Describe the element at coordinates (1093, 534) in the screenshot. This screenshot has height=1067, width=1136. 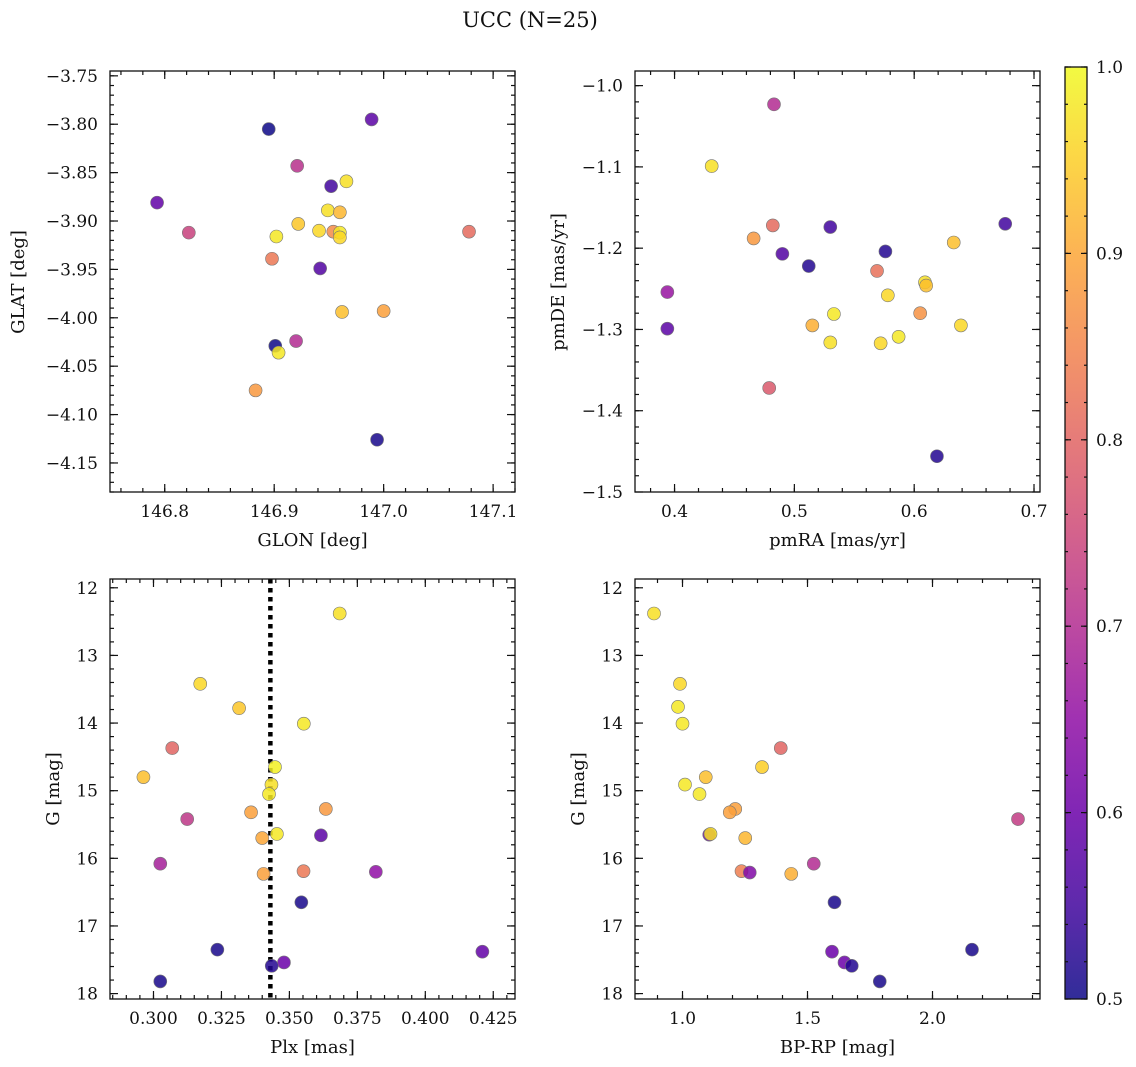
I see `colorbar: 0.5 0.6 0.7 0.8 0.9 1.0` at that location.